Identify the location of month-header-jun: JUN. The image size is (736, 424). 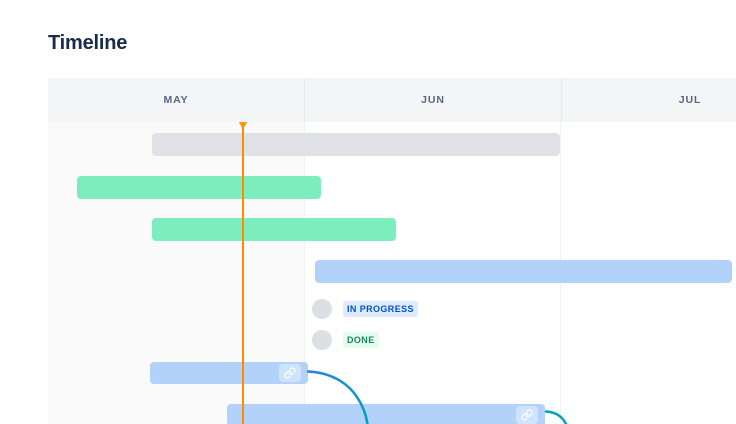
(432, 100).